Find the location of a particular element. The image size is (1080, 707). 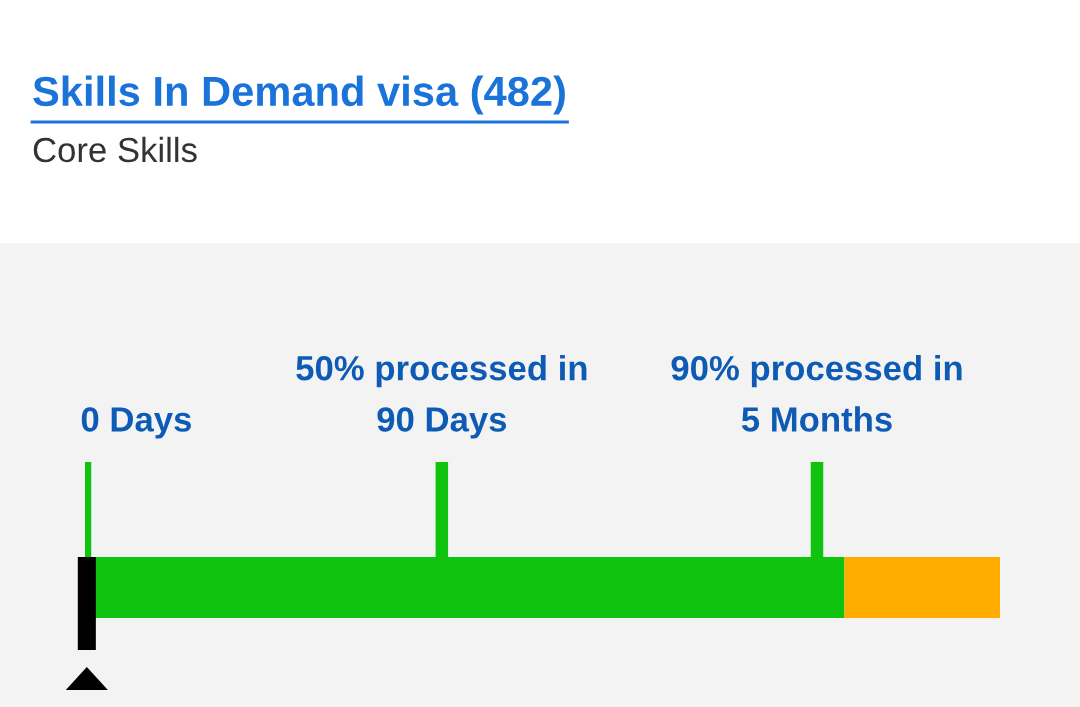

chart-title: Skills In Demand visa (482) is located at coordinates (299, 95).